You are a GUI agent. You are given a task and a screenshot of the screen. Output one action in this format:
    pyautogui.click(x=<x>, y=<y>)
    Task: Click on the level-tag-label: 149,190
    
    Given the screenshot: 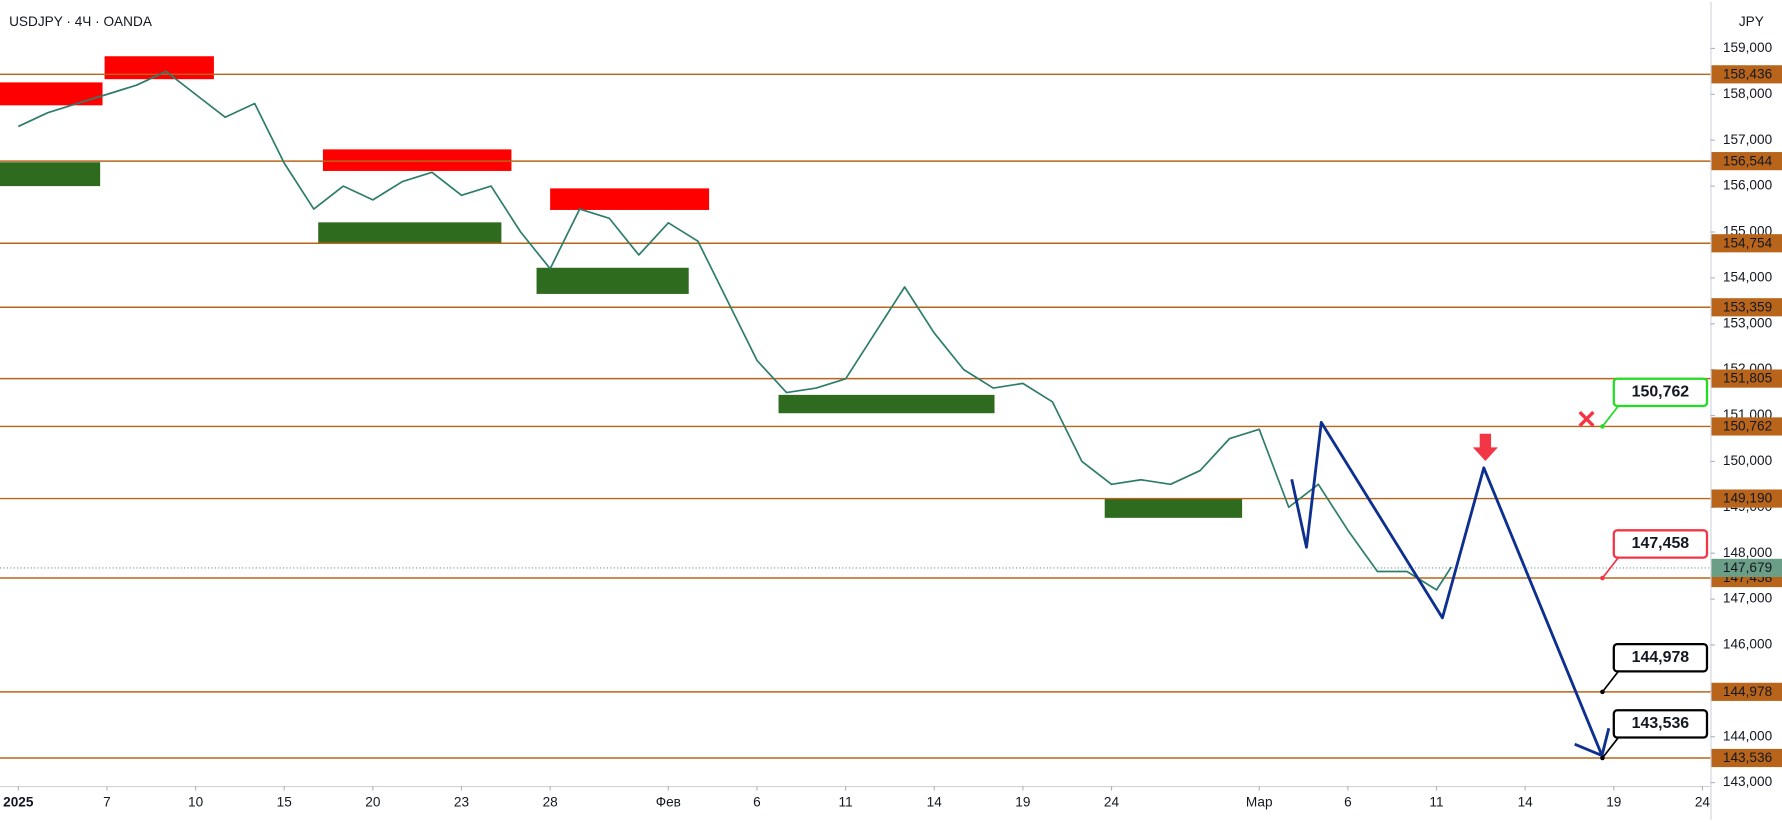 What is the action you would take?
    pyautogui.click(x=1748, y=498)
    